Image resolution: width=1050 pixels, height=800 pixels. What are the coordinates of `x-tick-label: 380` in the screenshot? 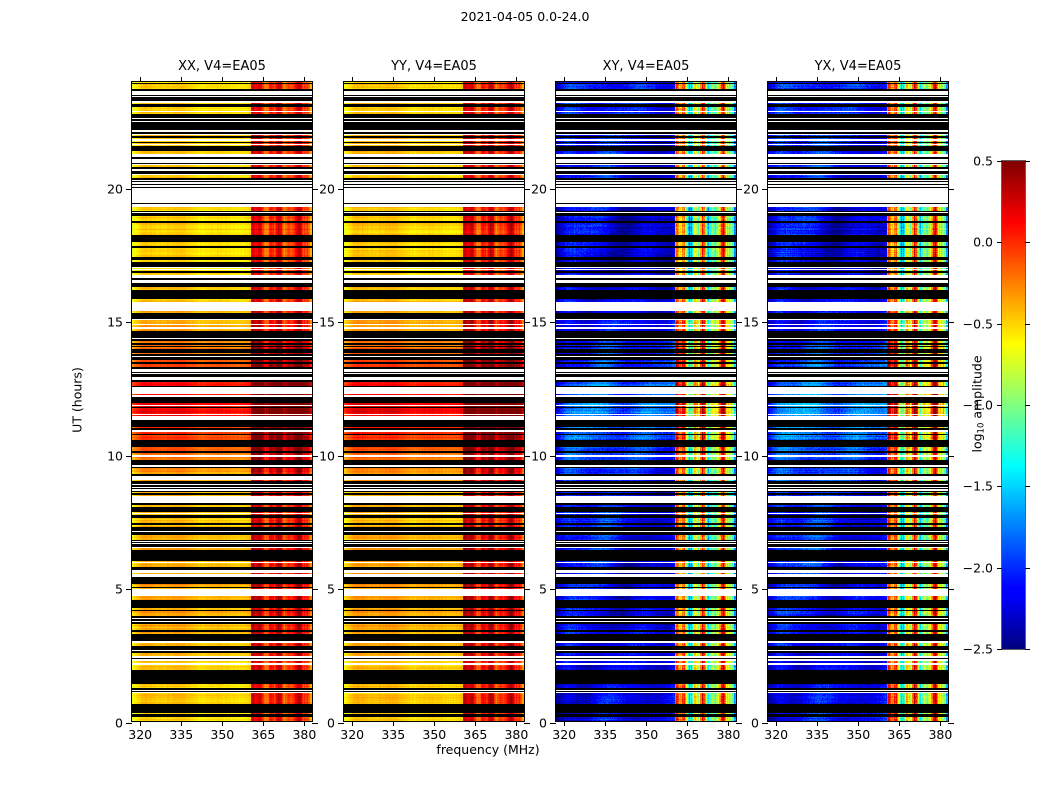 It's located at (728, 734).